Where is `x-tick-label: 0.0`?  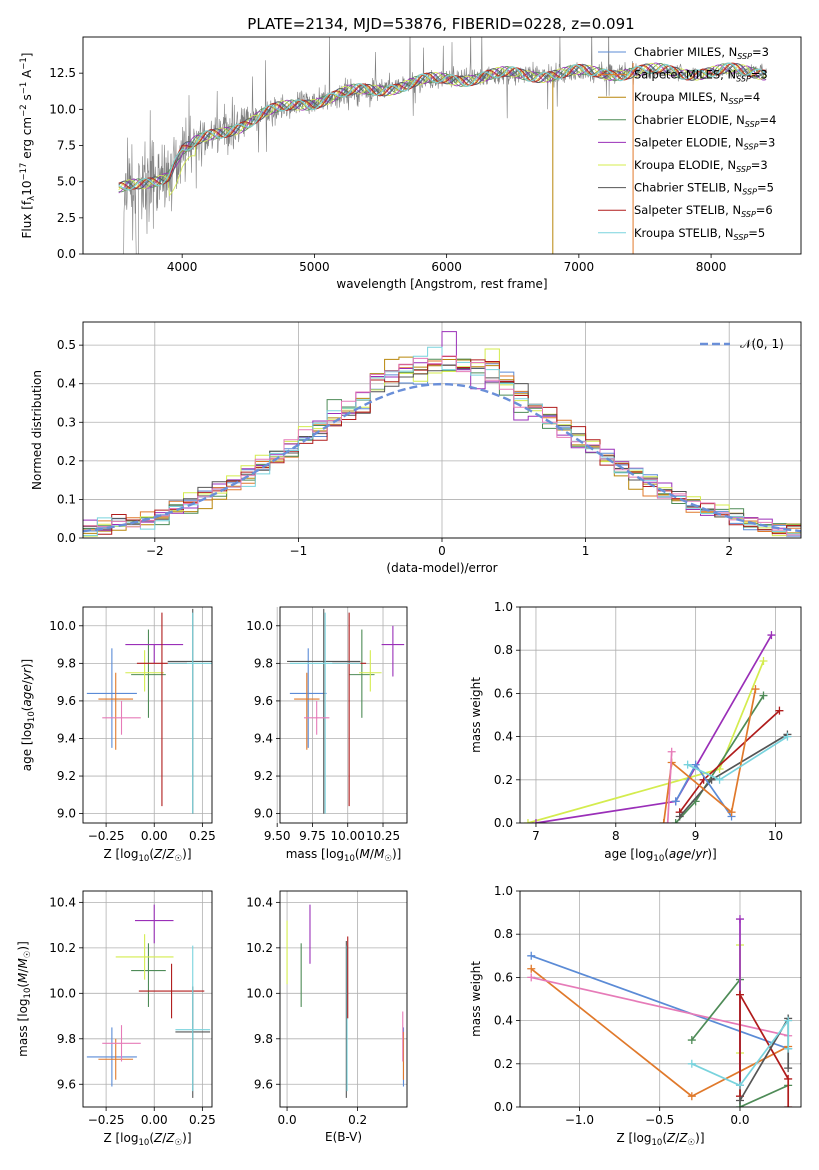 x-tick-label: 0.0 is located at coordinates (287, 1120).